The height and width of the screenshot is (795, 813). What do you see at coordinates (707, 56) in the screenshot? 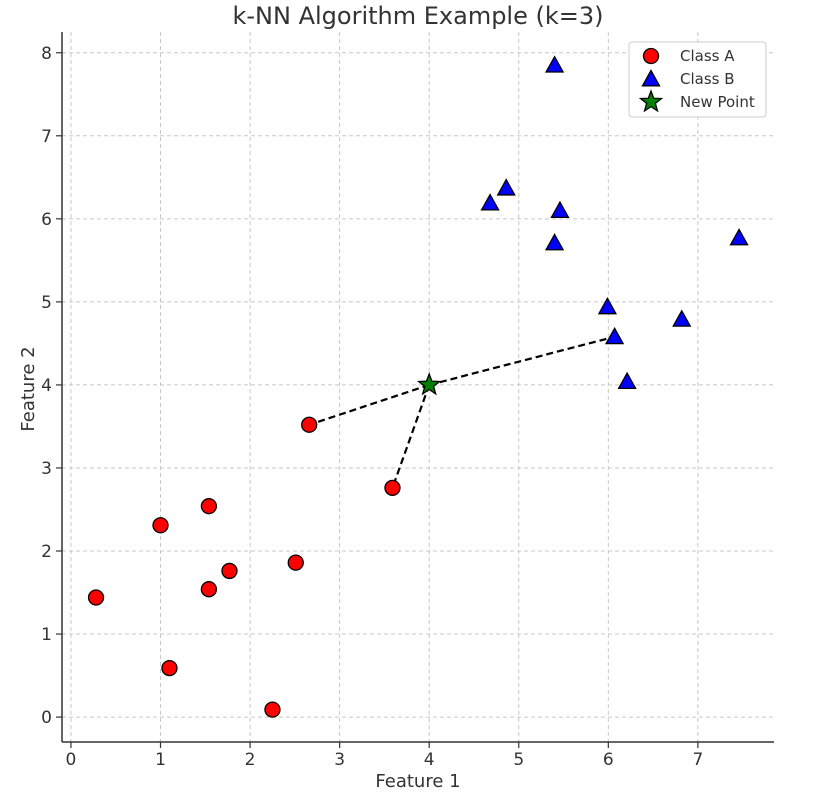
I see `legend-label: Class A` at bounding box center [707, 56].